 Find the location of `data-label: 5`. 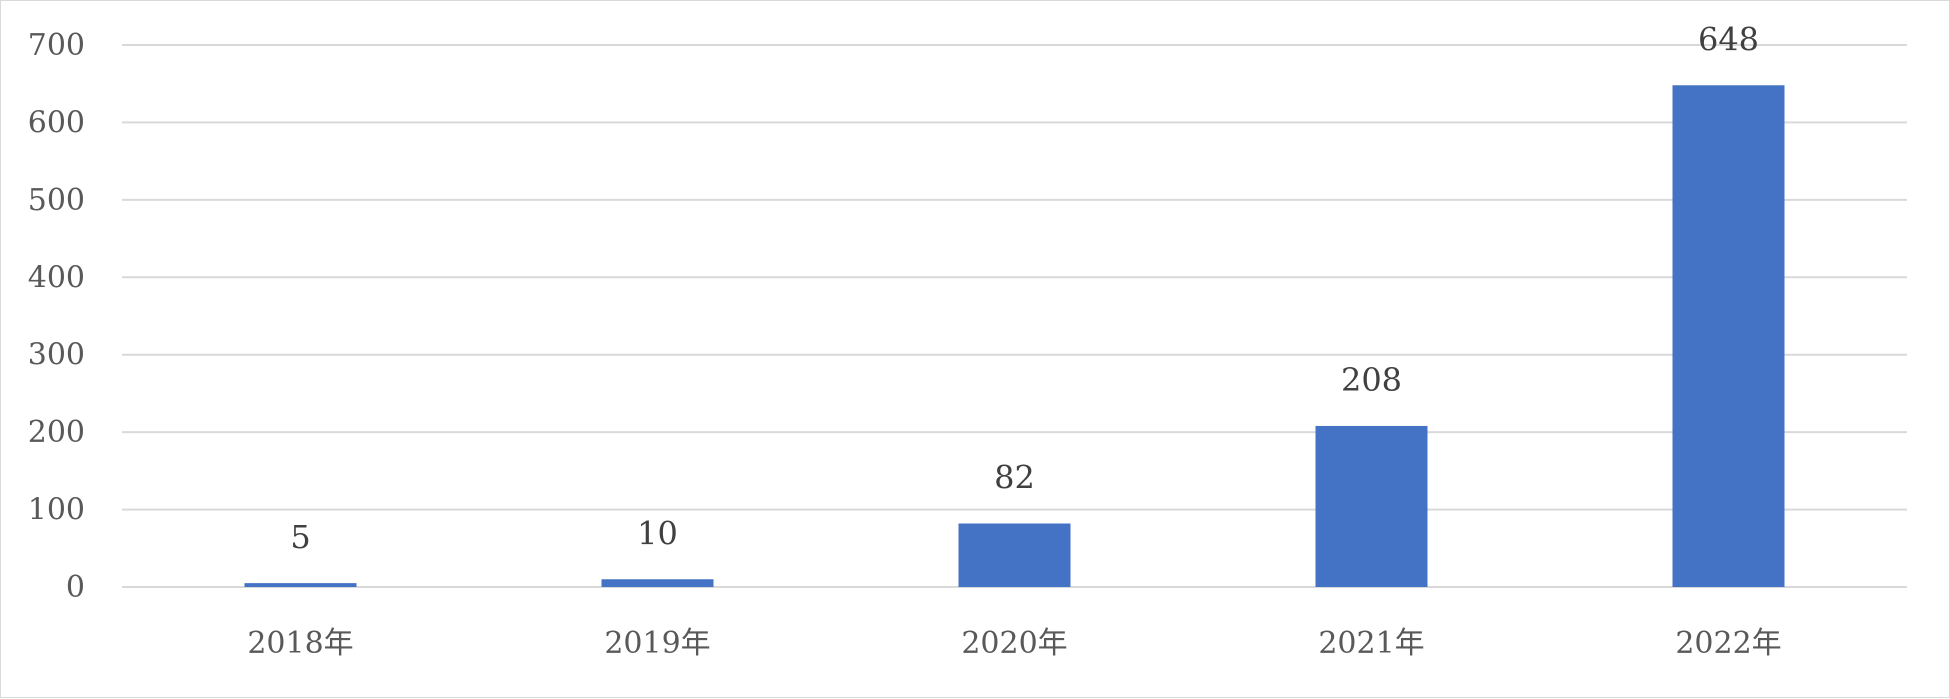

data-label: 5 is located at coordinates (300, 537).